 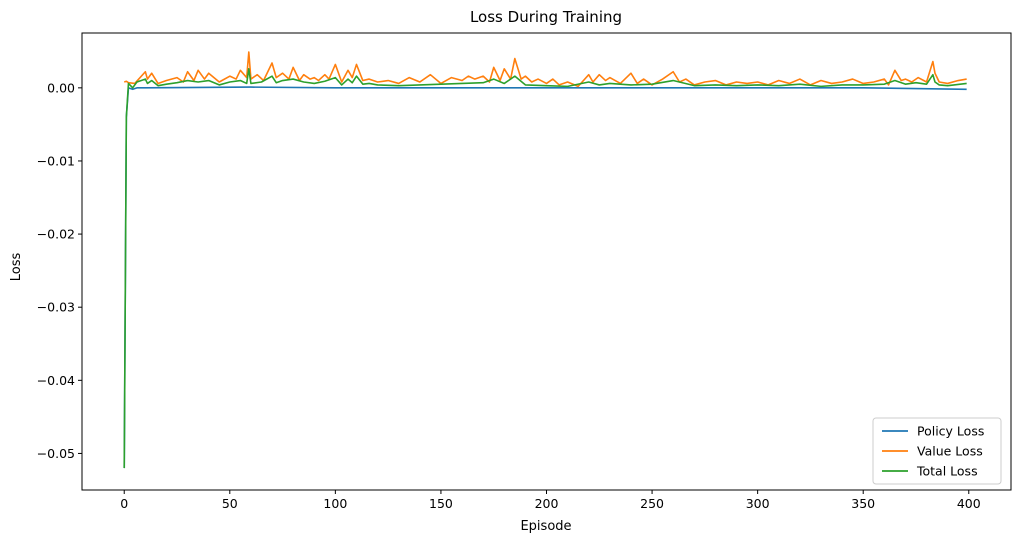 What do you see at coordinates (59, 270) in the screenshot?
I see `y-axis: 0.00 −0.01 −0.02 −0.03 −0.04 −0.05` at bounding box center [59, 270].